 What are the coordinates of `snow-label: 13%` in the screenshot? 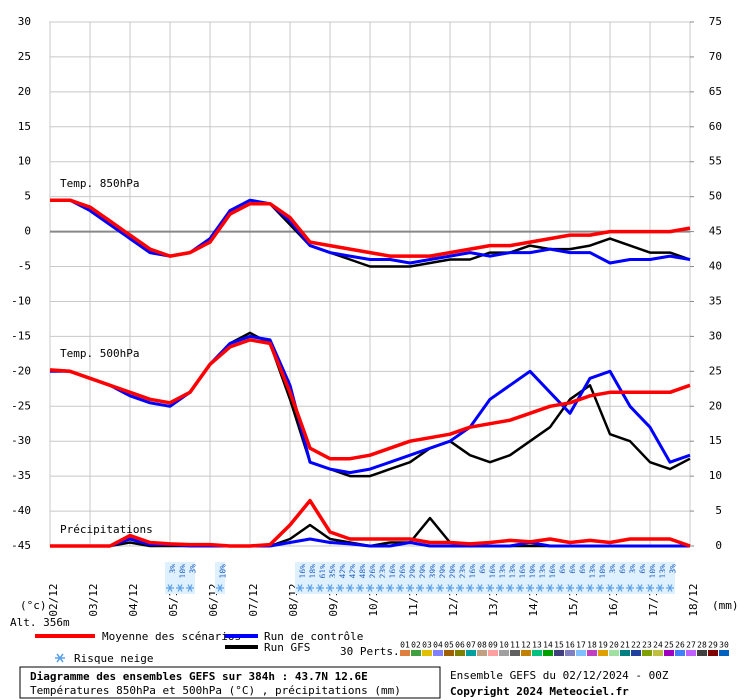 It's located at (543, 571).